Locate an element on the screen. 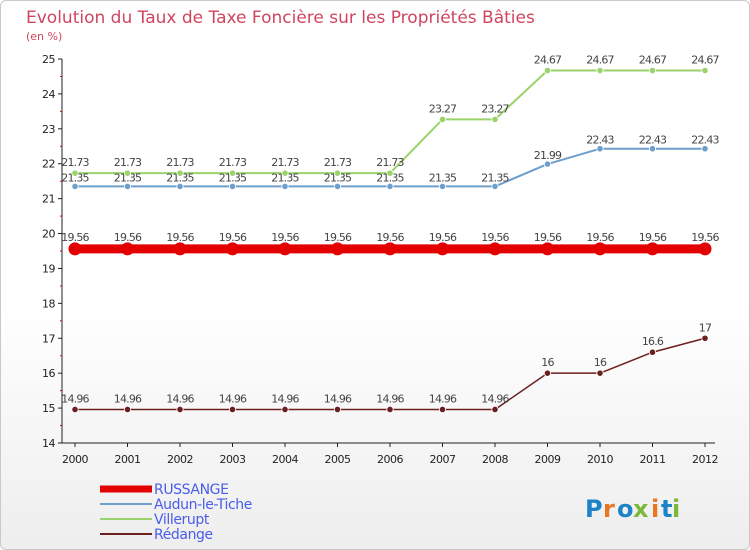 Image resolution: width=750 pixels, height=550 pixels. legend-label: Rédange is located at coordinates (183, 535).